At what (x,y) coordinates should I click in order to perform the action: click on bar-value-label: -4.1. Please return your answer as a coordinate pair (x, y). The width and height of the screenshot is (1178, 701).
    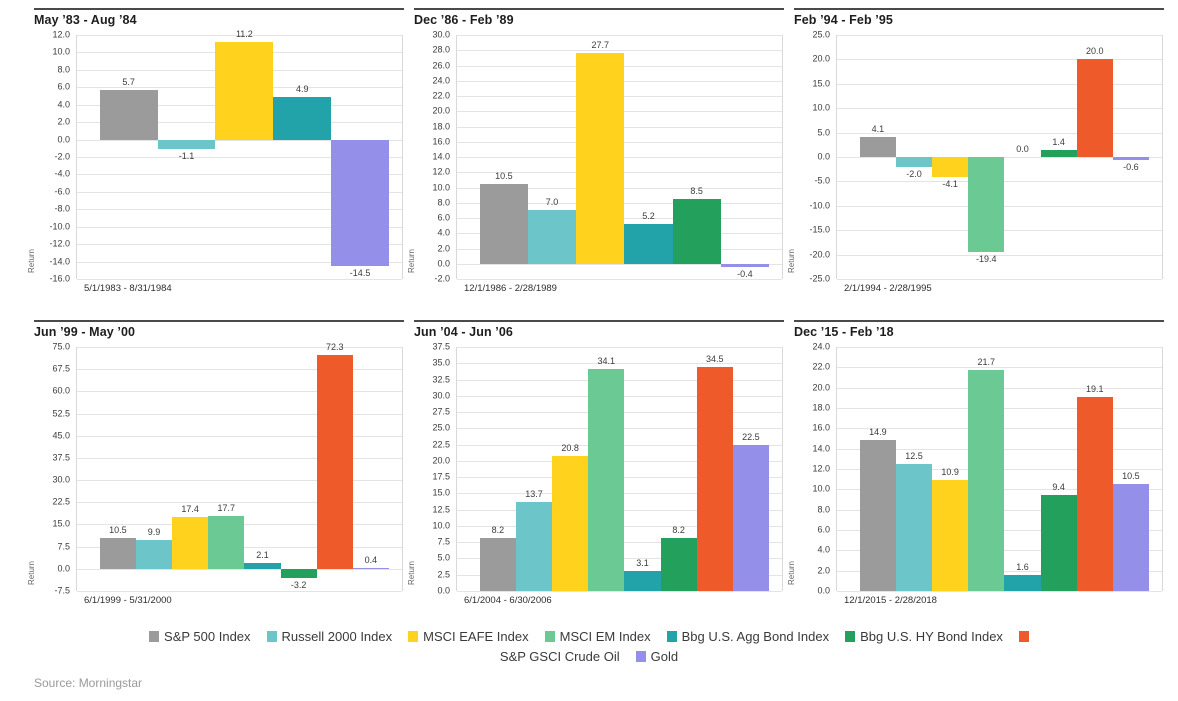
    Looking at the image, I should click on (950, 184).